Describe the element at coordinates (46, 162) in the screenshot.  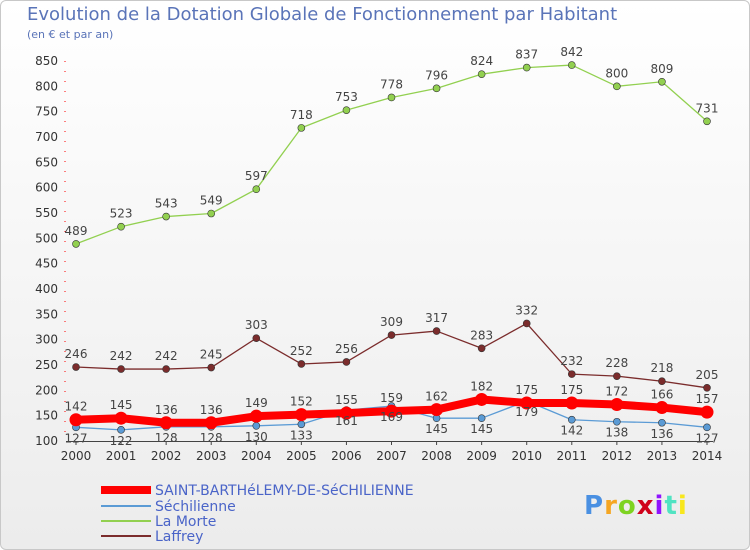
I see `y-tick-label: 650` at that location.